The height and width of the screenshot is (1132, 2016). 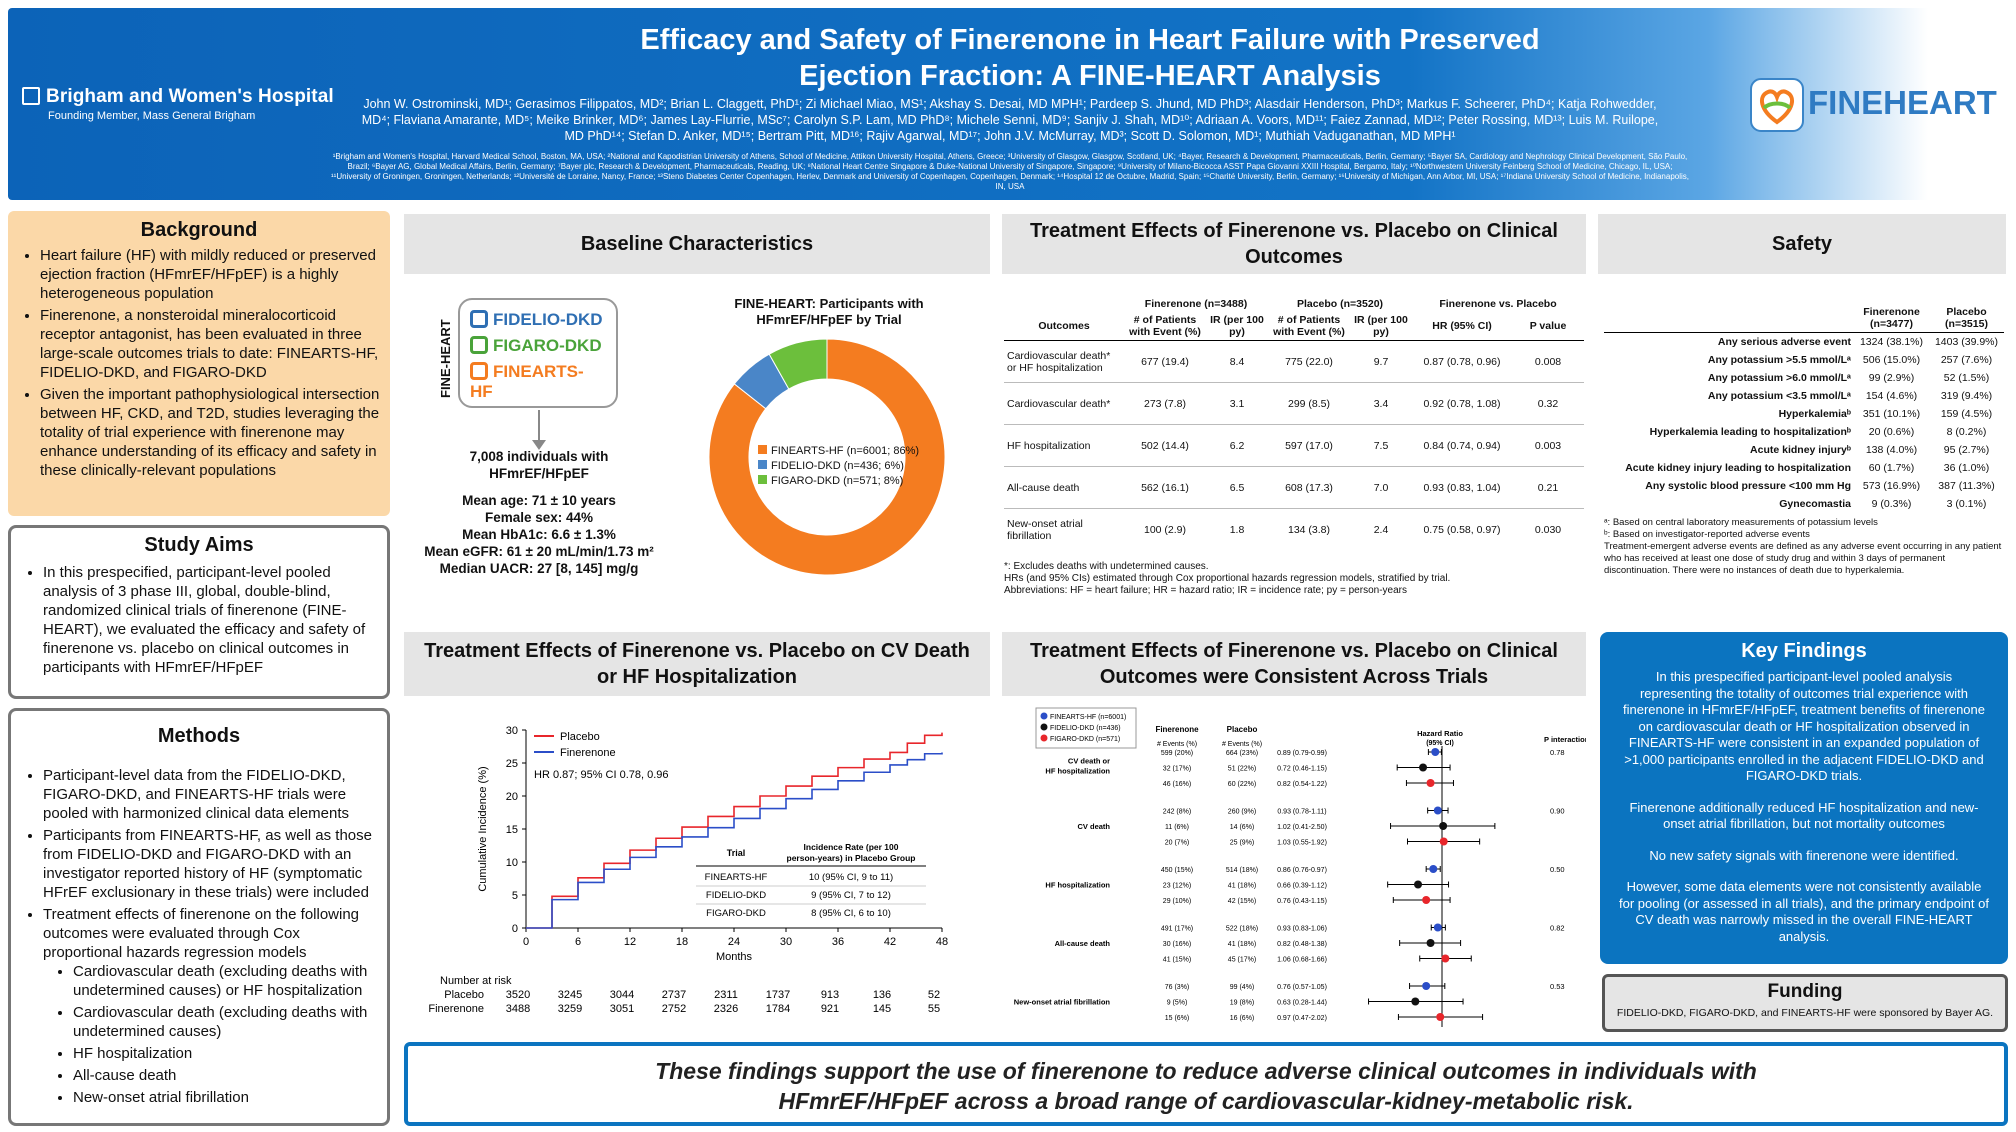 What do you see at coordinates (1177, 812) in the screenshot?
I see `forest-fin-events: 242 (8%)` at bounding box center [1177, 812].